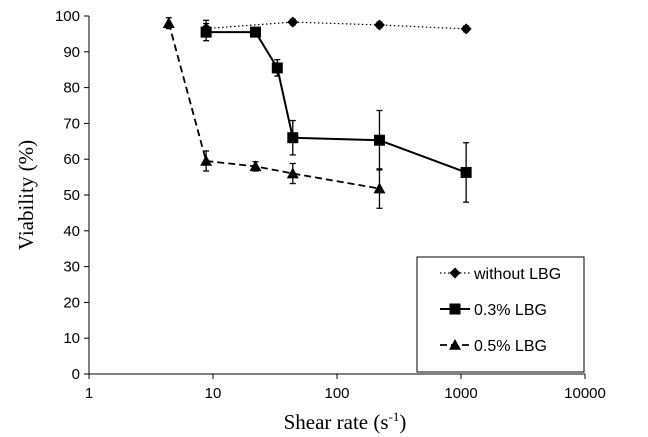  Describe the element at coordinates (517, 274) in the screenshot. I see `legend-label: without LBG` at that location.